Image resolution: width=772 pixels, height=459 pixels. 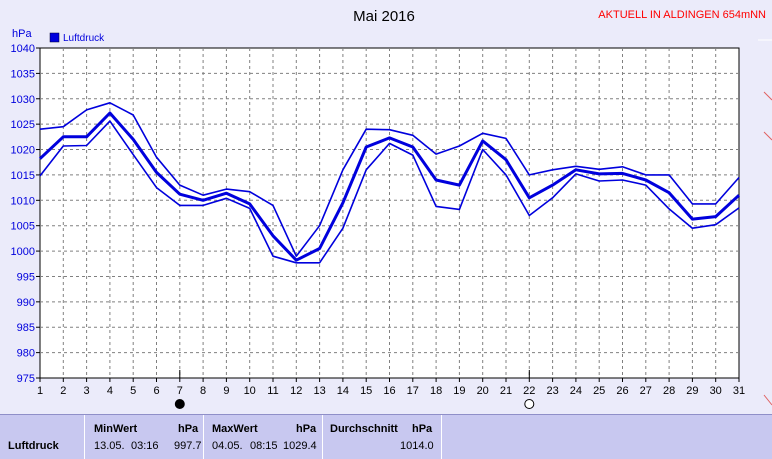 What do you see at coordinates (529, 391) in the screenshot?
I see `x-tick-label: 22` at bounding box center [529, 391].